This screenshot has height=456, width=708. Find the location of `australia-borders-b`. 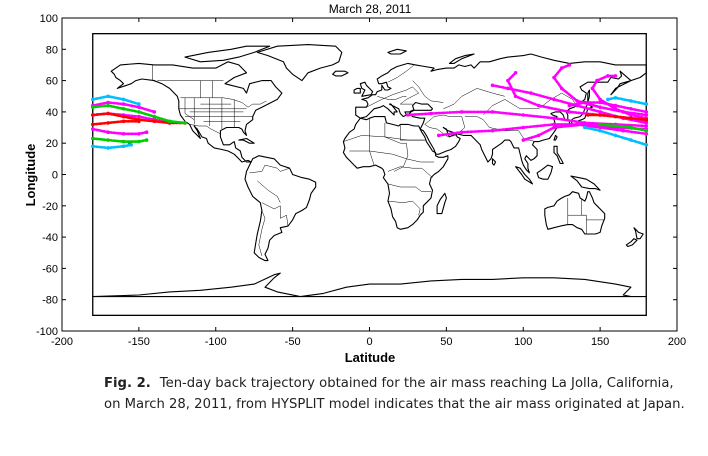

australia-borders-b is located at coordinates (584, 216).